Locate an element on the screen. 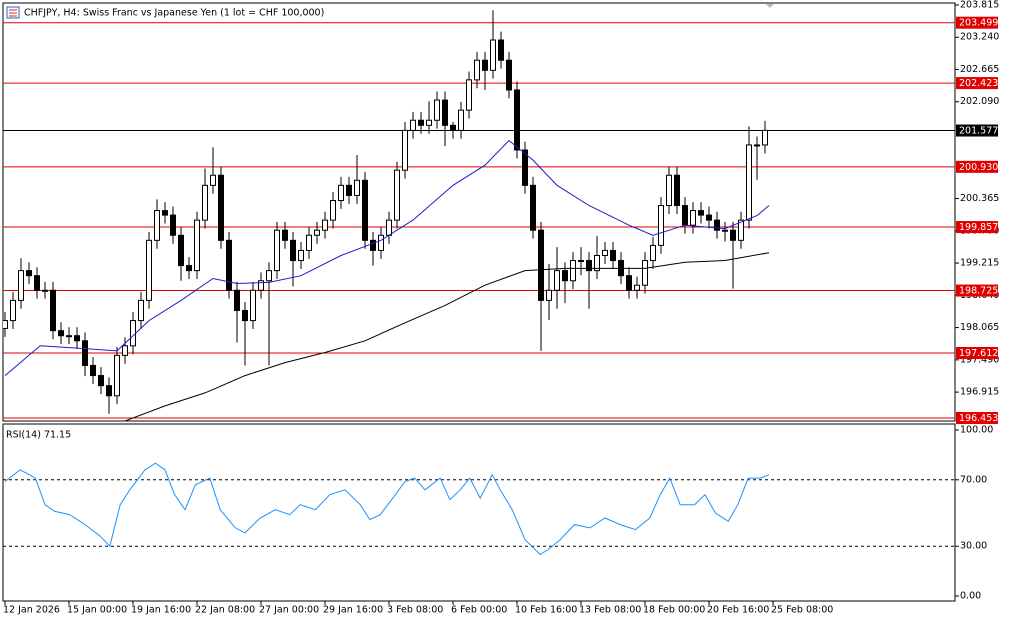 This screenshot has height=626, width=1009. y-tick-label: 197.490 is located at coordinates (979, 359).